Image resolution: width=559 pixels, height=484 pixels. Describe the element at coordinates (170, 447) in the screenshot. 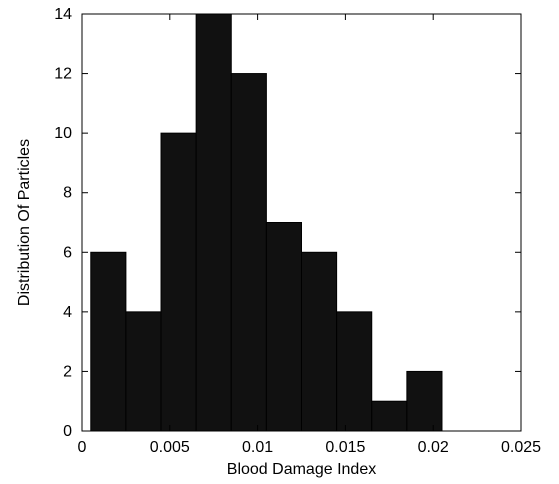

I see `x-tick-label: 0.005` at that location.